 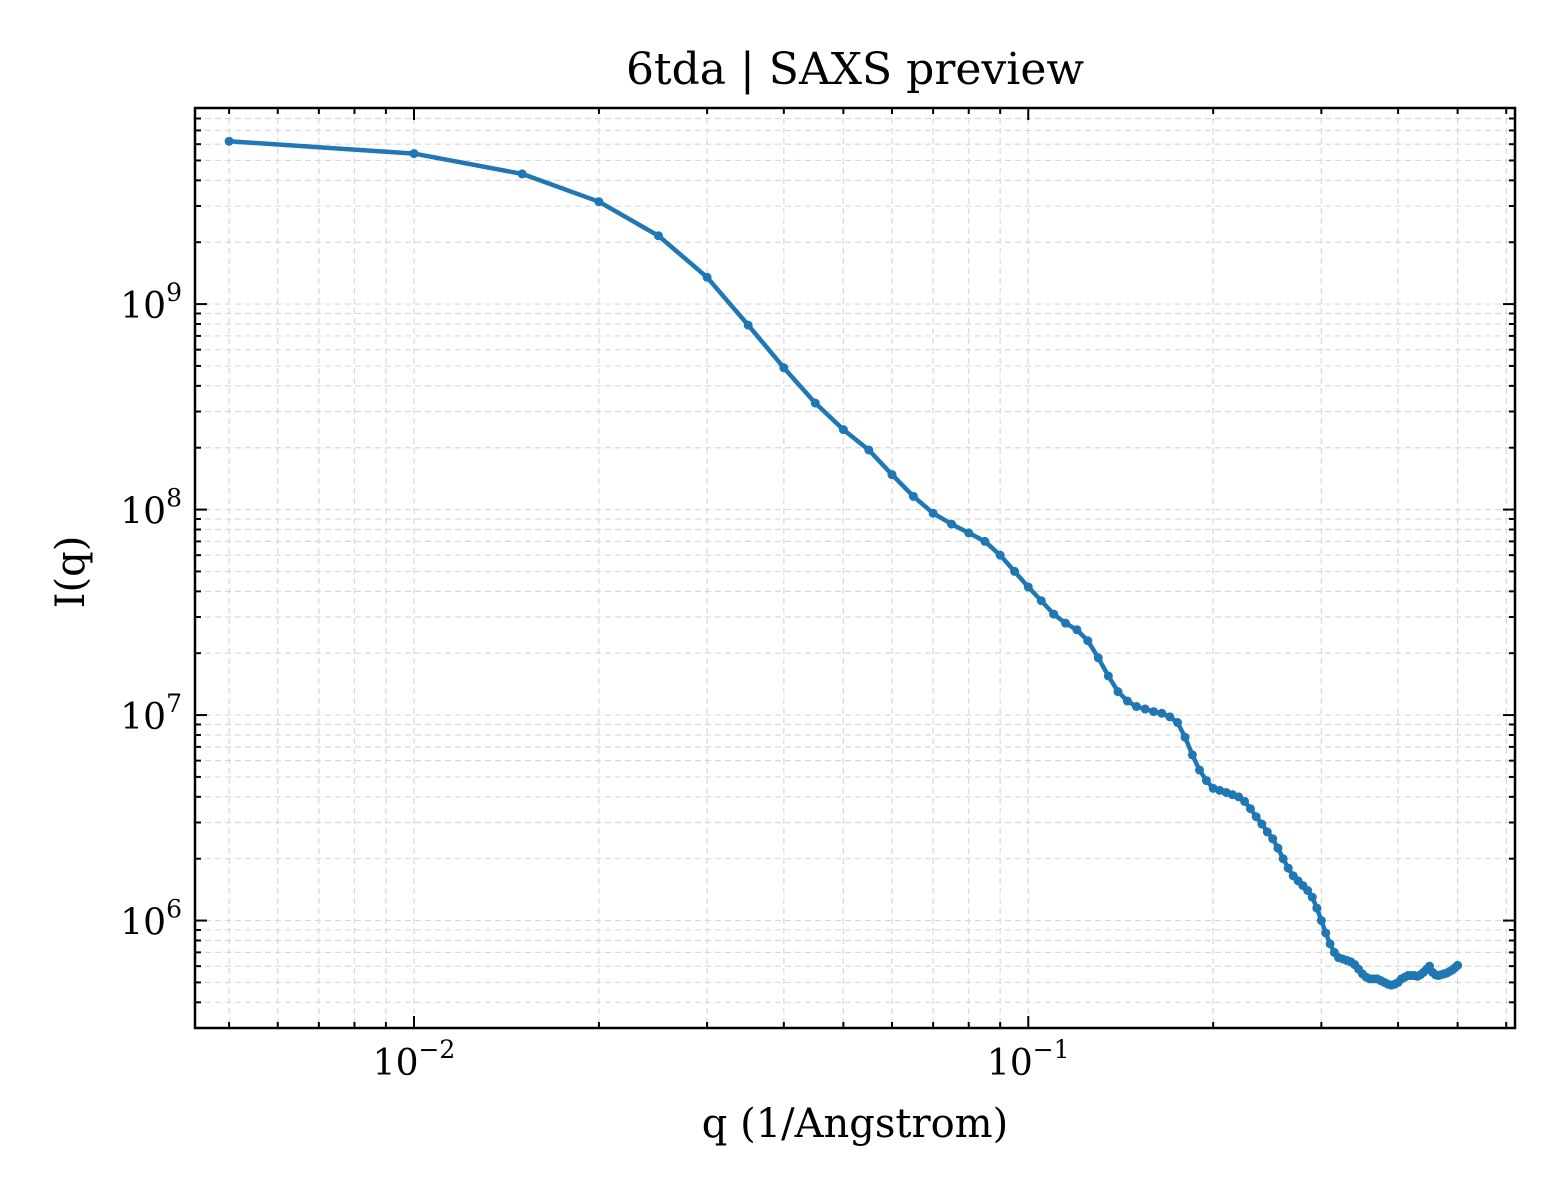 What do you see at coordinates (174, 909) in the screenshot?
I see `tick-label-exponent: 6` at bounding box center [174, 909].